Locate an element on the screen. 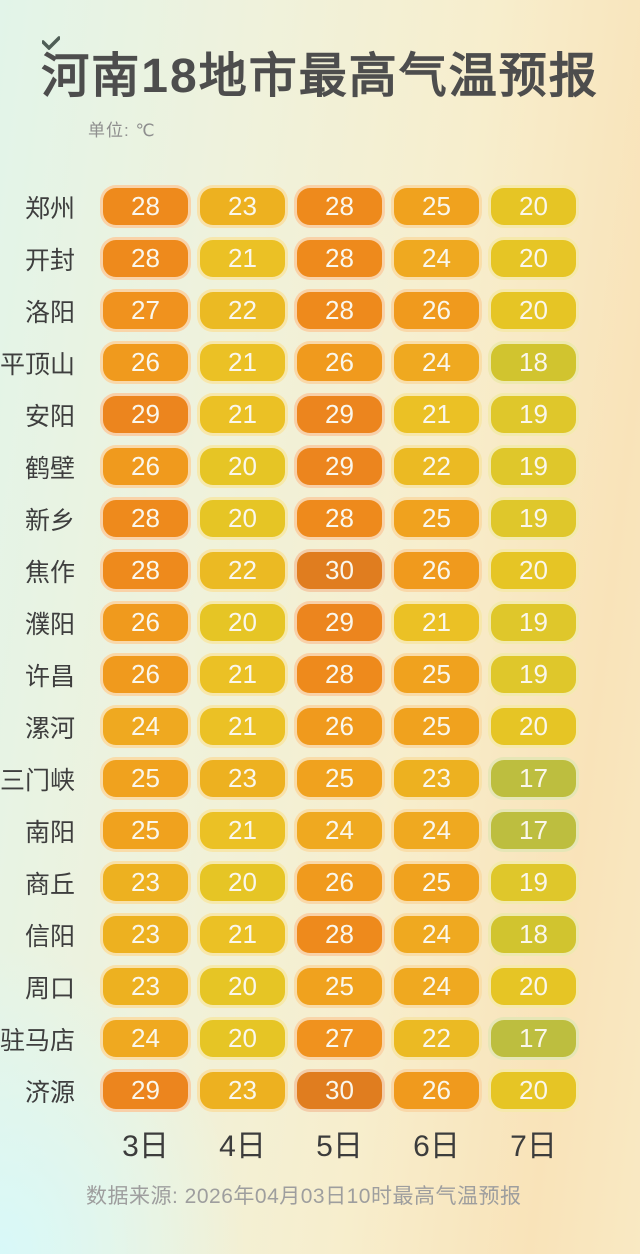  city-label: 漯河 is located at coordinates (49, 728).